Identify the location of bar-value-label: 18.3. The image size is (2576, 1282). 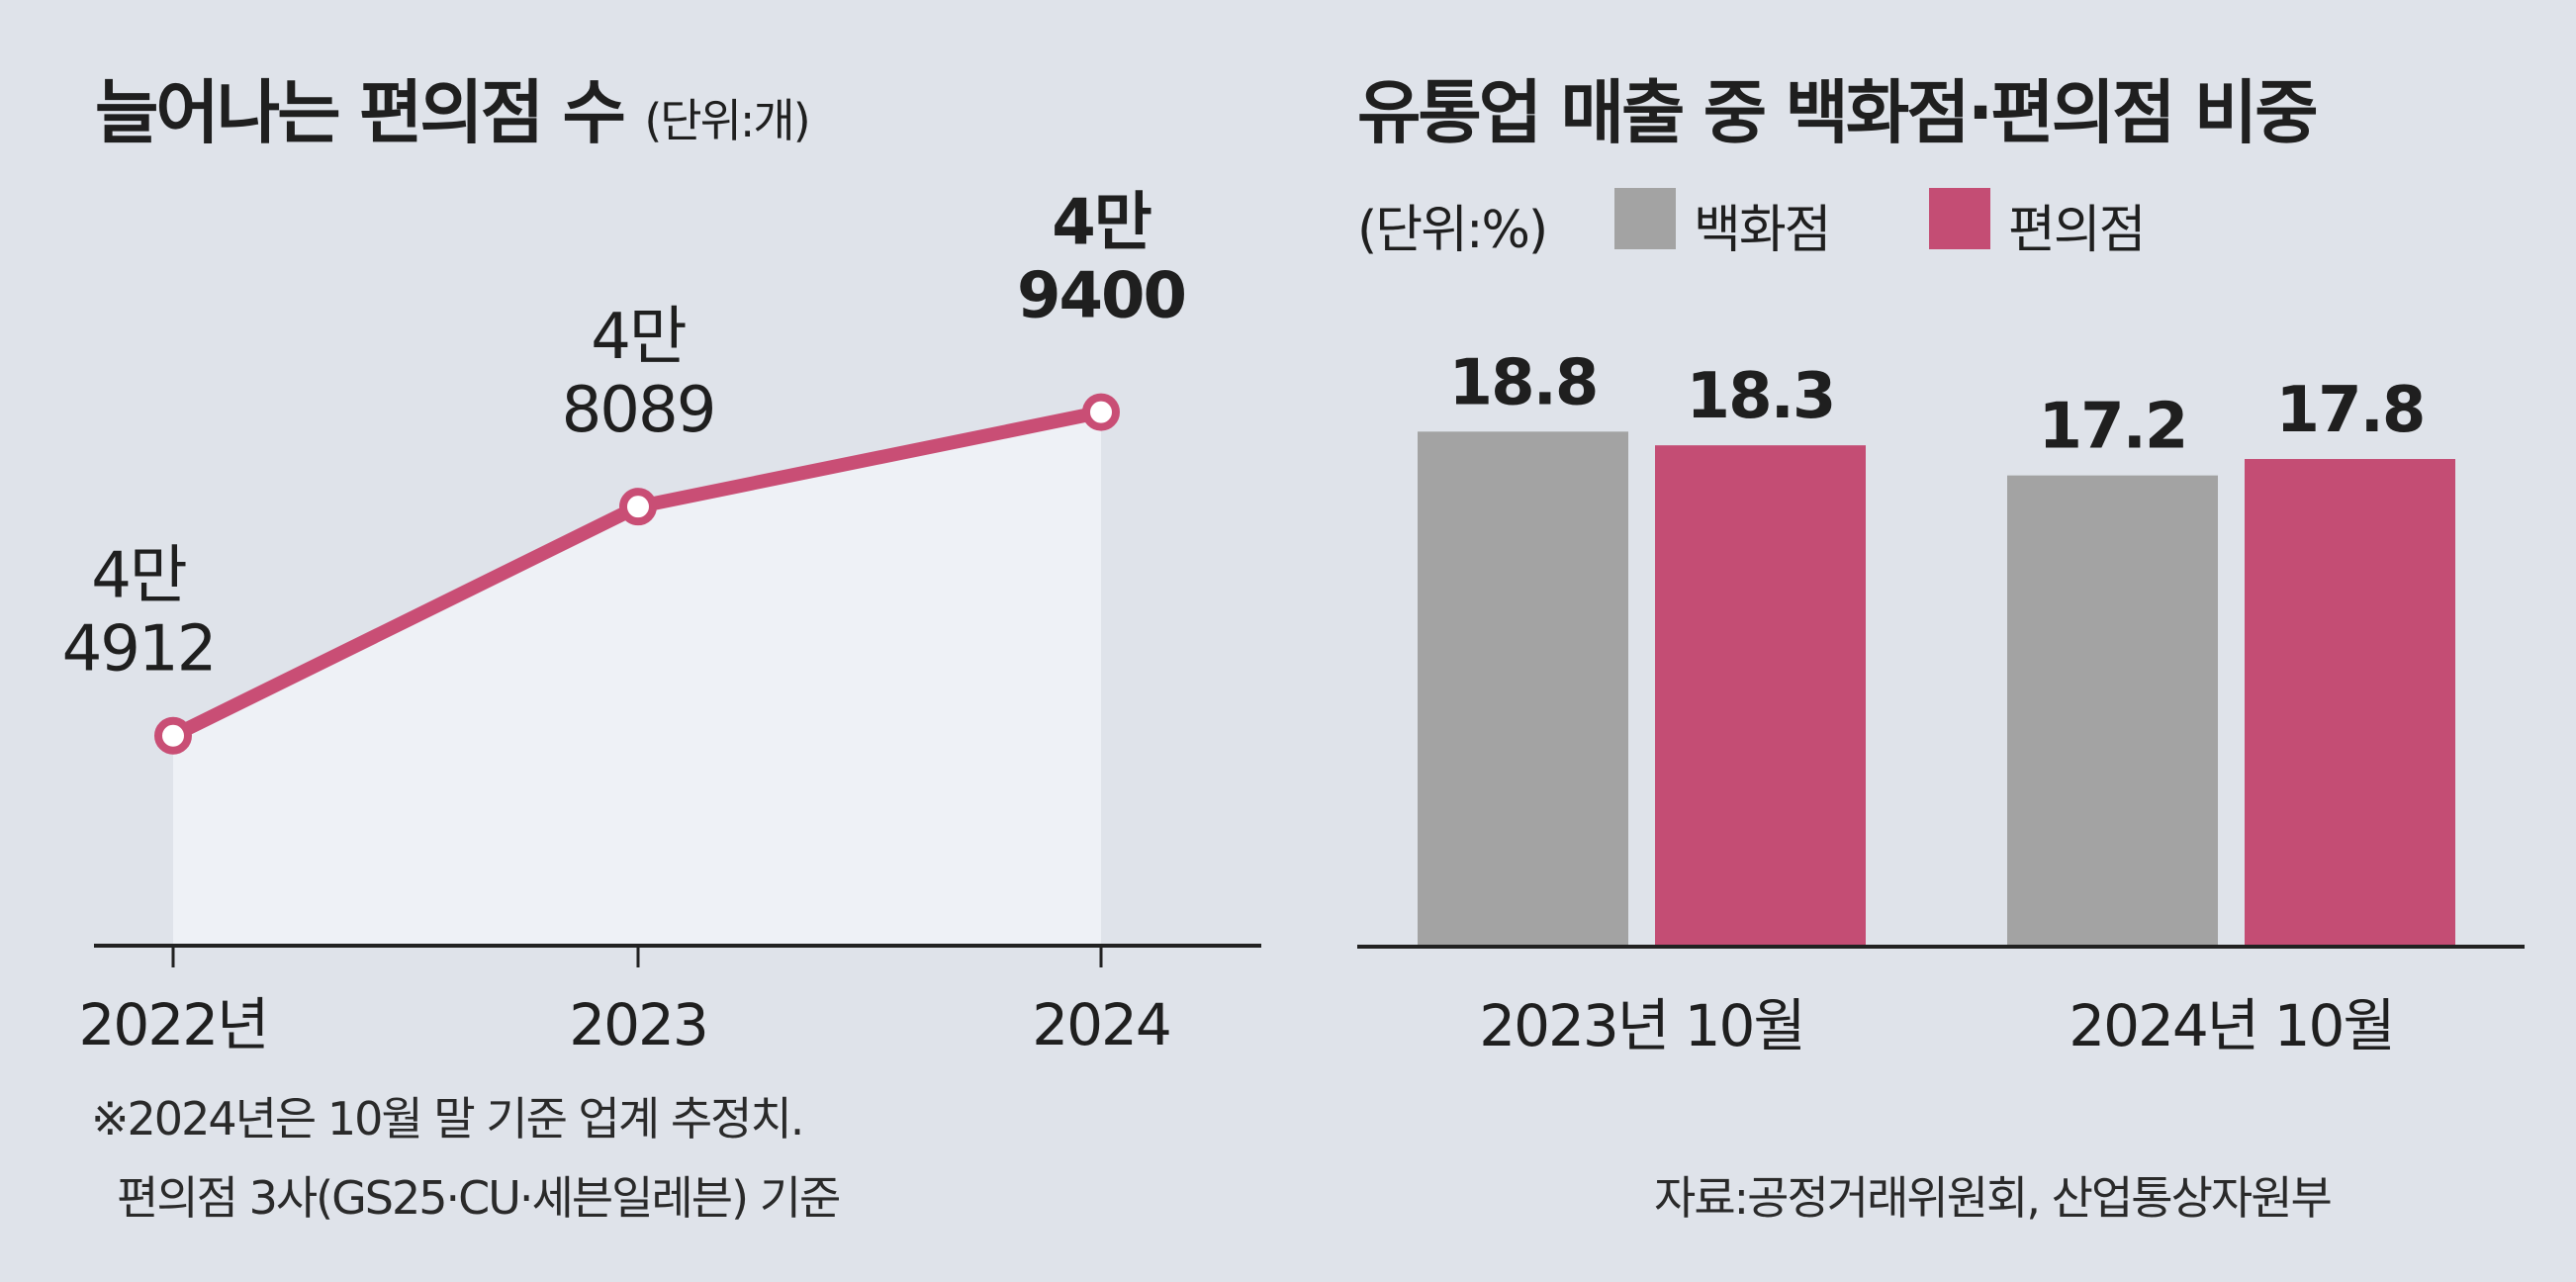
(1761, 396).